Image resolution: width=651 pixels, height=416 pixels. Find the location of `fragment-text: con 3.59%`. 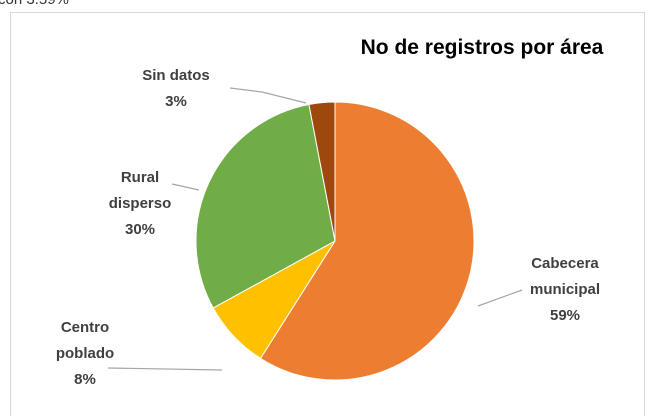

fragment-text: con 3.59% is located at coordinates (34, 4).